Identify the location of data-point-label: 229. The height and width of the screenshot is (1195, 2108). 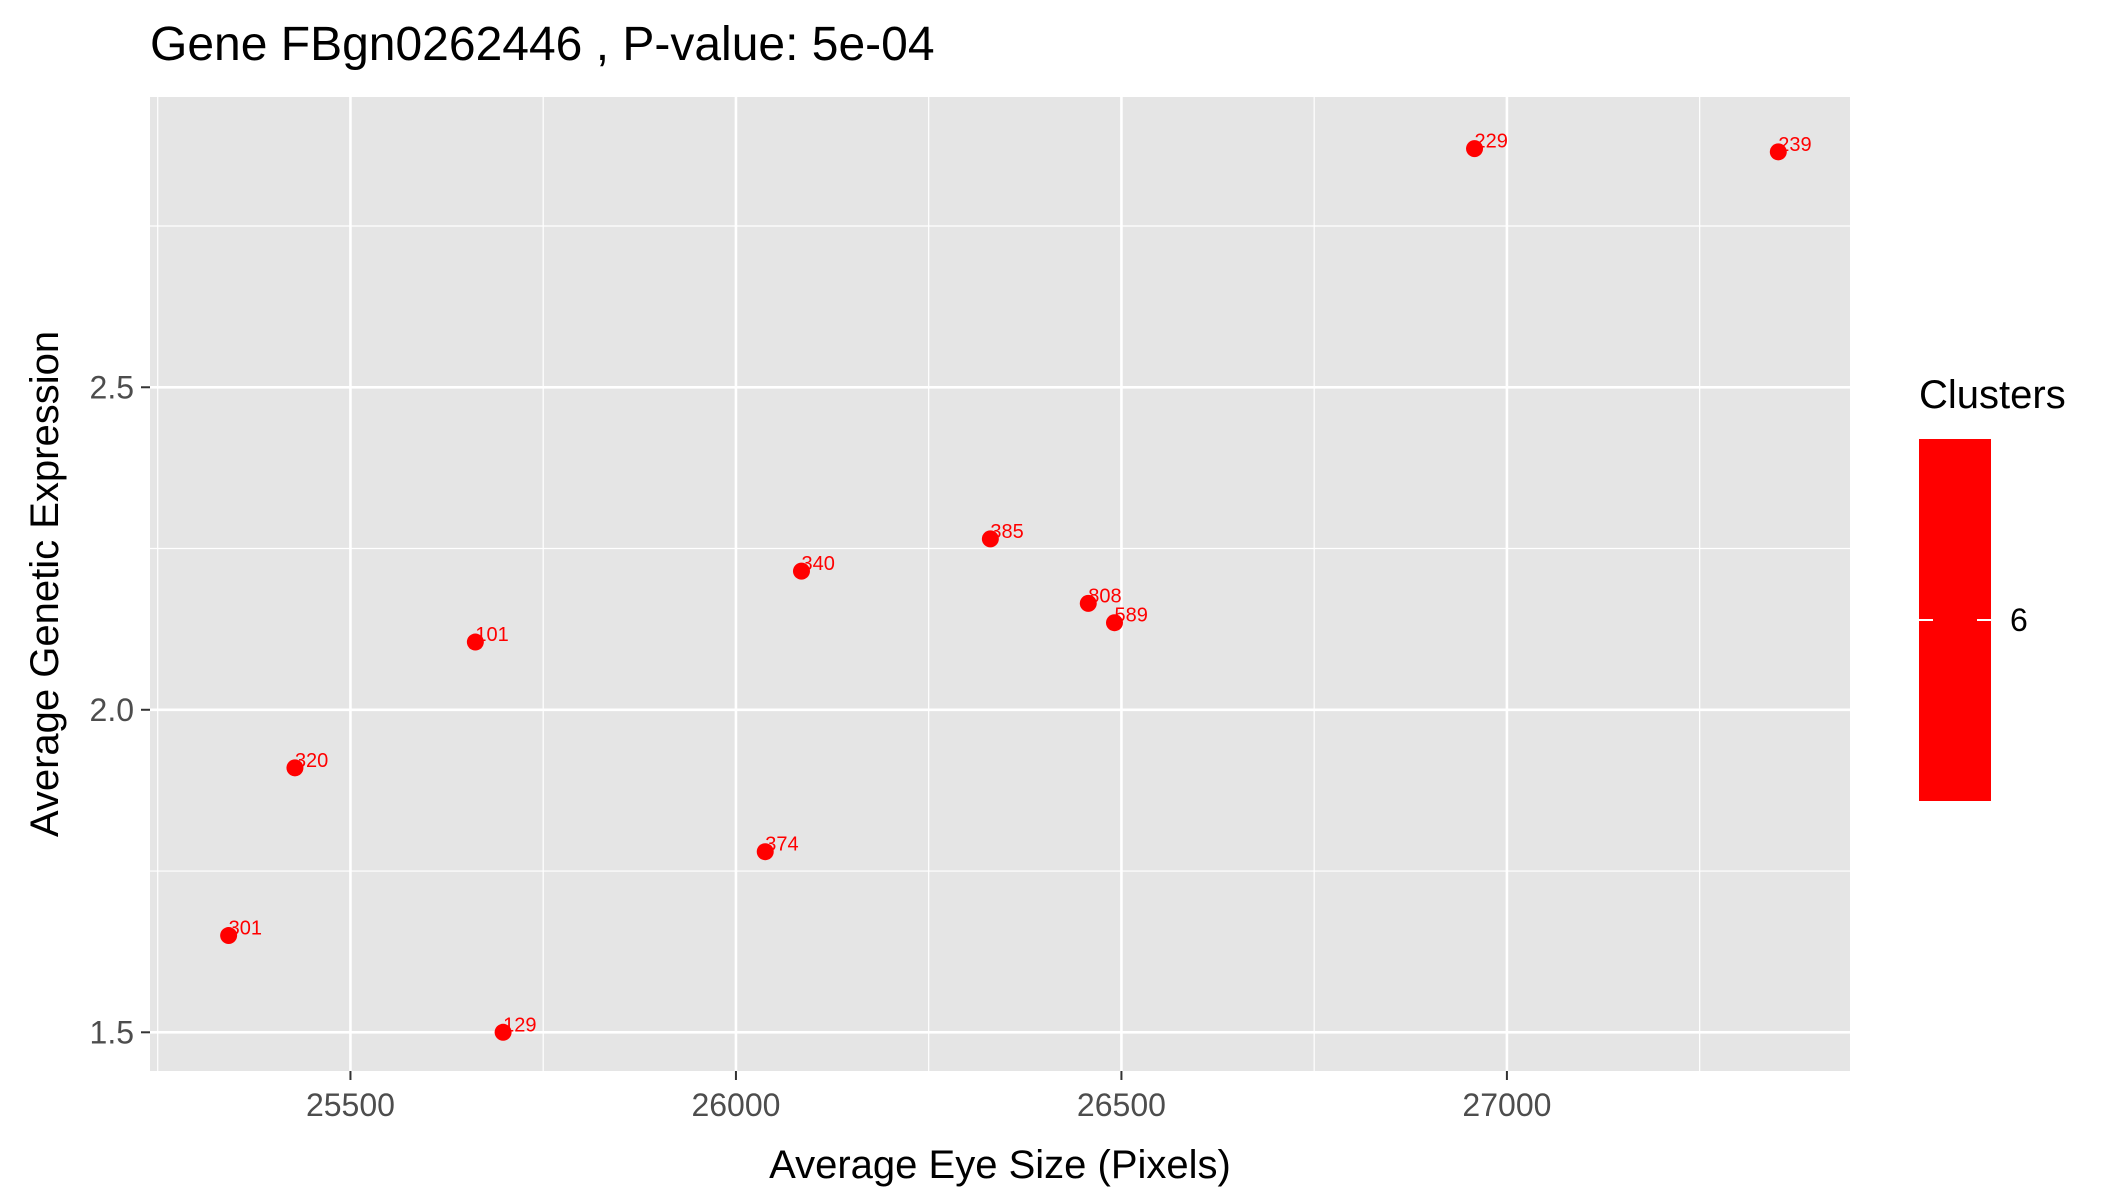
(1491, 142).